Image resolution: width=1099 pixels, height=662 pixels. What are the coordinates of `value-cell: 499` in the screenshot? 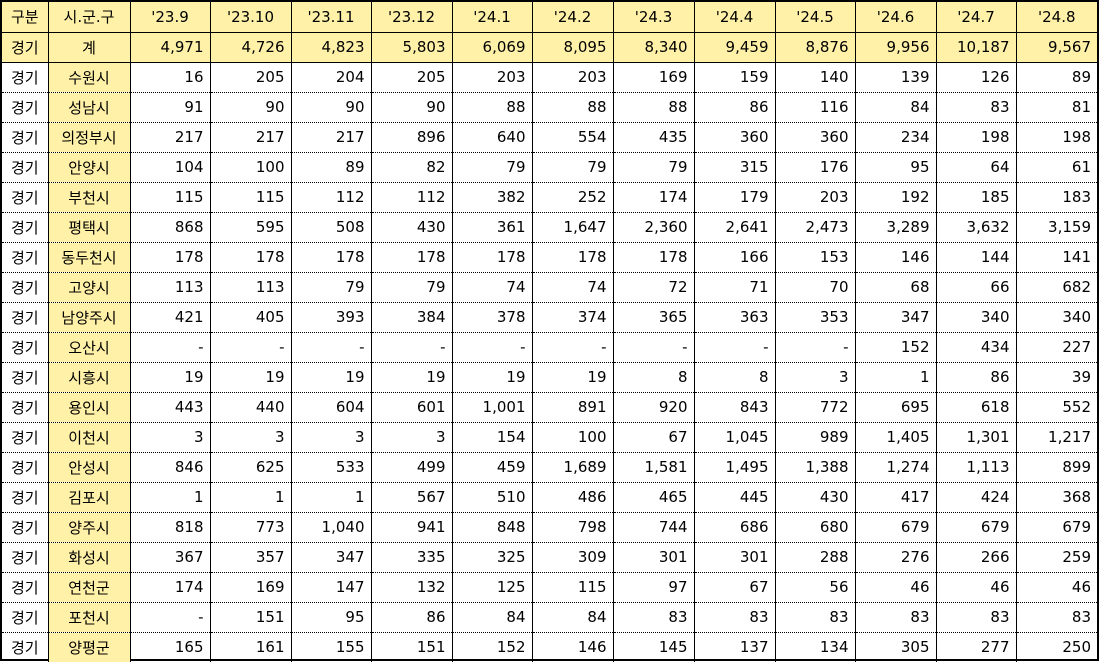 It's located at (412, 467).